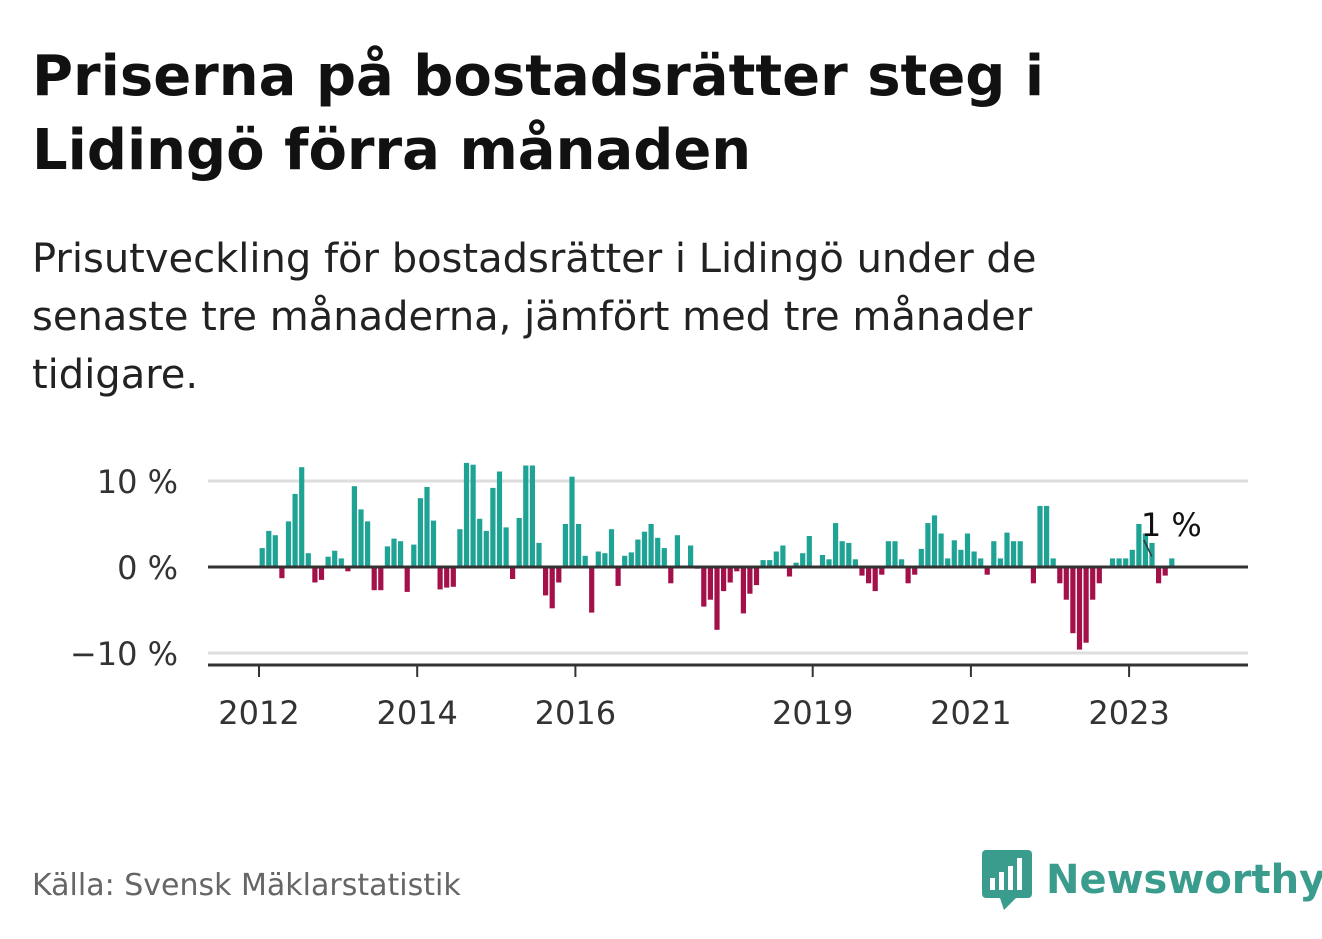 This screenshot has height=939, width=1322. What do you see at coordinates (1007, 880) in the screenshot?
I see `newsworthy-logo-icon` at bounding box center [1007, 880].